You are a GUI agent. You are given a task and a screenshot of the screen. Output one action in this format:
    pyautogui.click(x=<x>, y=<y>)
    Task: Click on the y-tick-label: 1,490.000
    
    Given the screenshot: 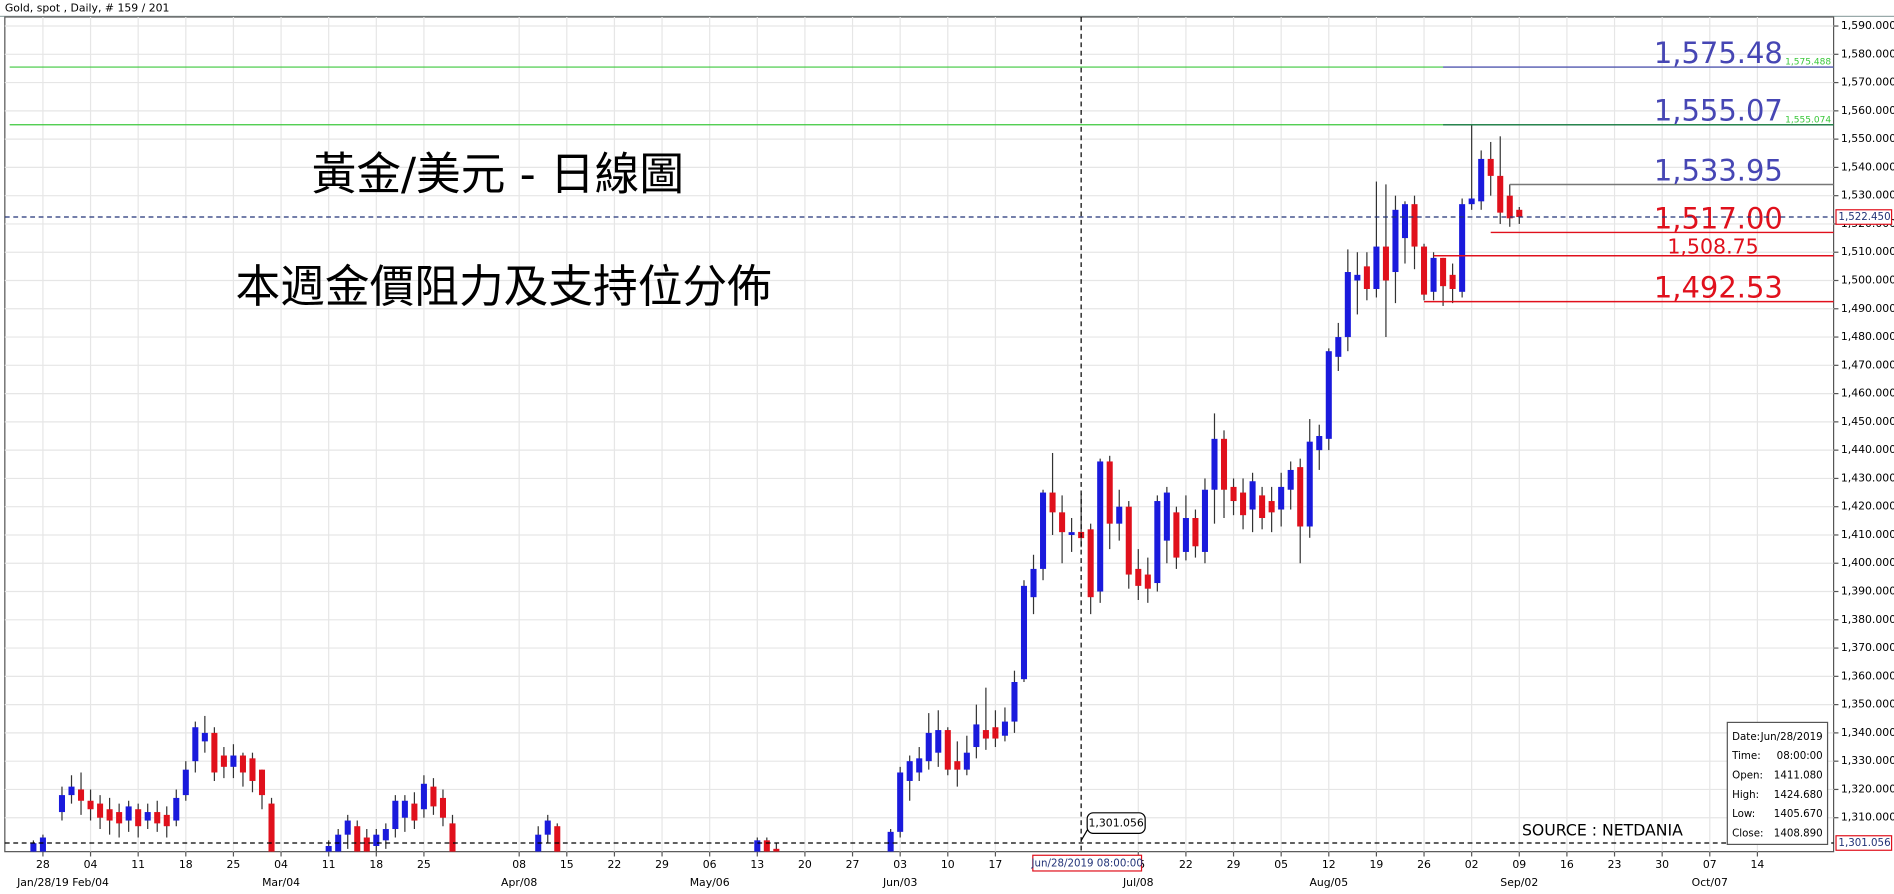 What is the action you would take?
    pyautogui.click(x=1867, y=308)
    